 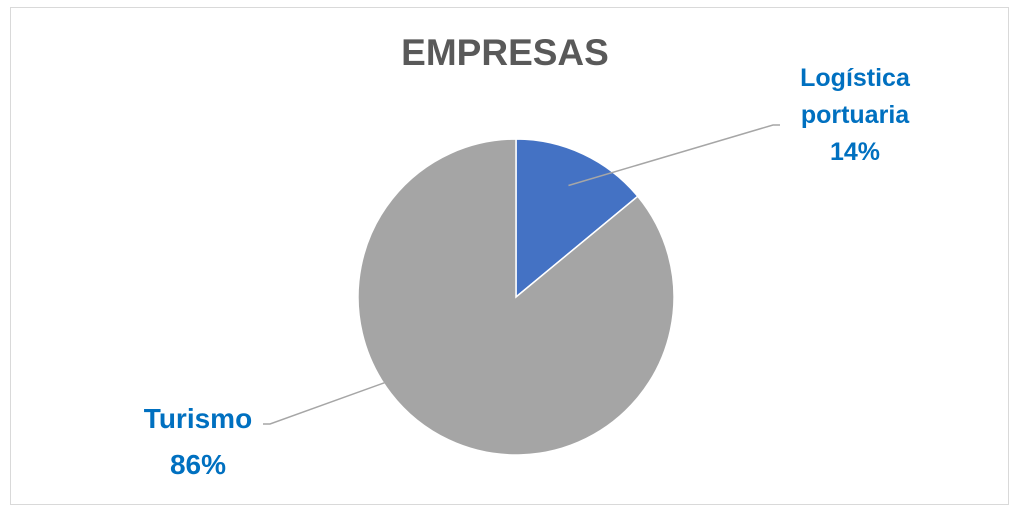 What do you see at coordinates (198, 418) in the screenshot?
I see `data-label-turismo-name: Turismo` at bounding box center [198, 418].